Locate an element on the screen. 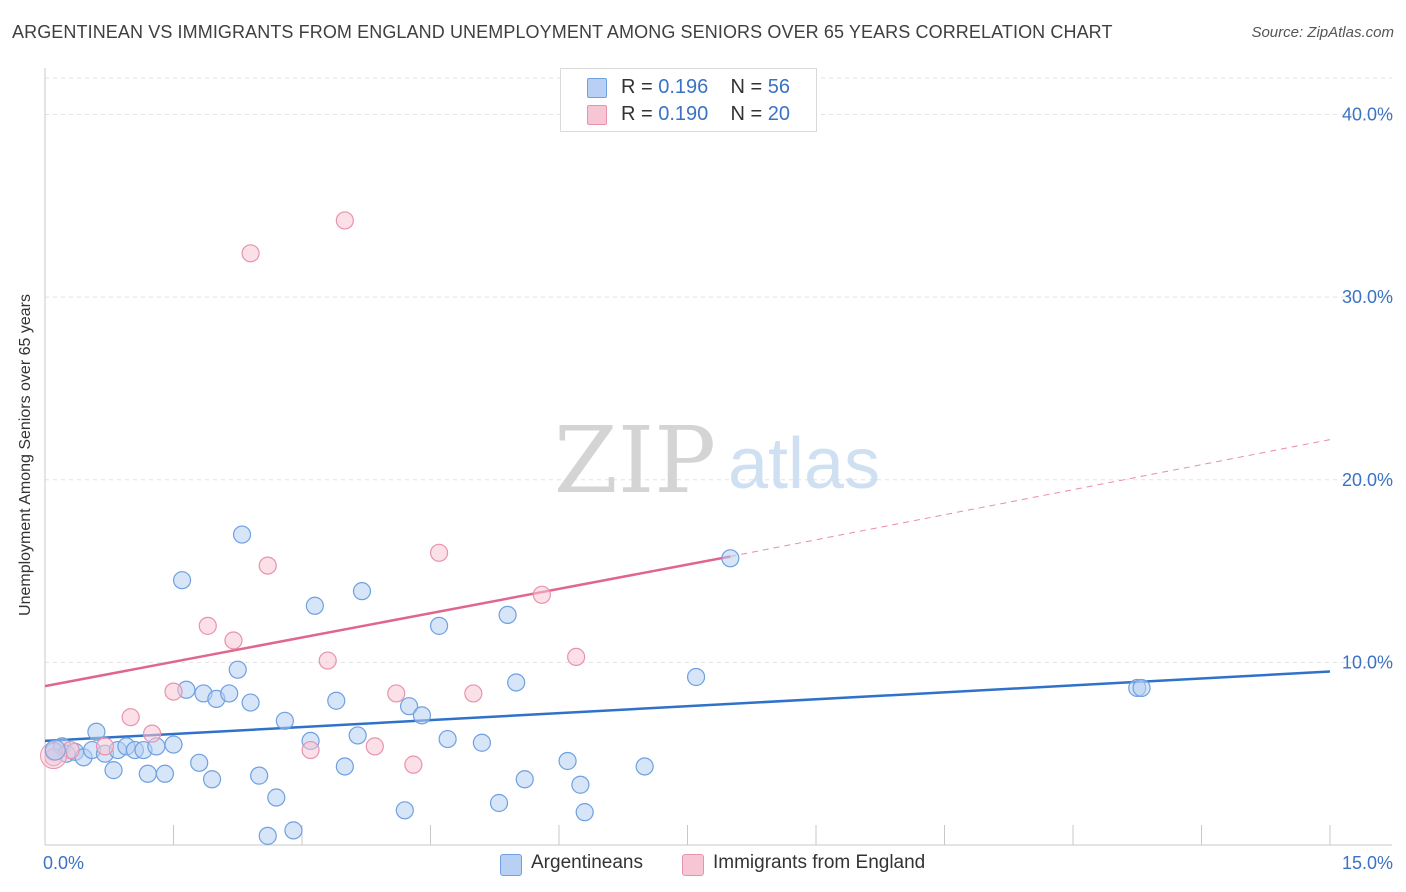 The height and width of the screenshot is (892, 1406). x-tick-label-max: 15.0% is located at coordinates (1367, 863).